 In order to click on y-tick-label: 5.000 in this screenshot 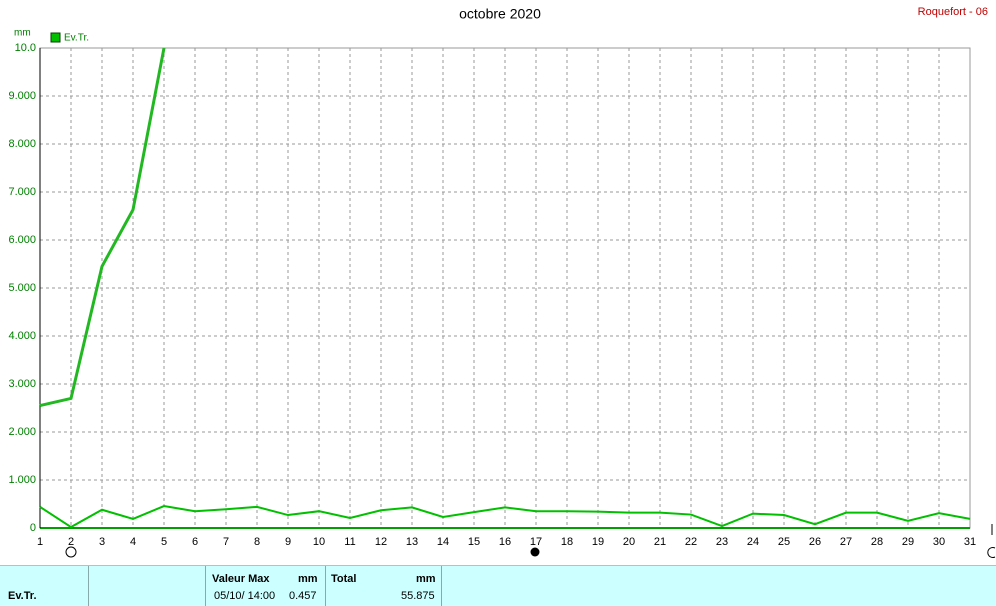, I will do `click(22, 288)`.